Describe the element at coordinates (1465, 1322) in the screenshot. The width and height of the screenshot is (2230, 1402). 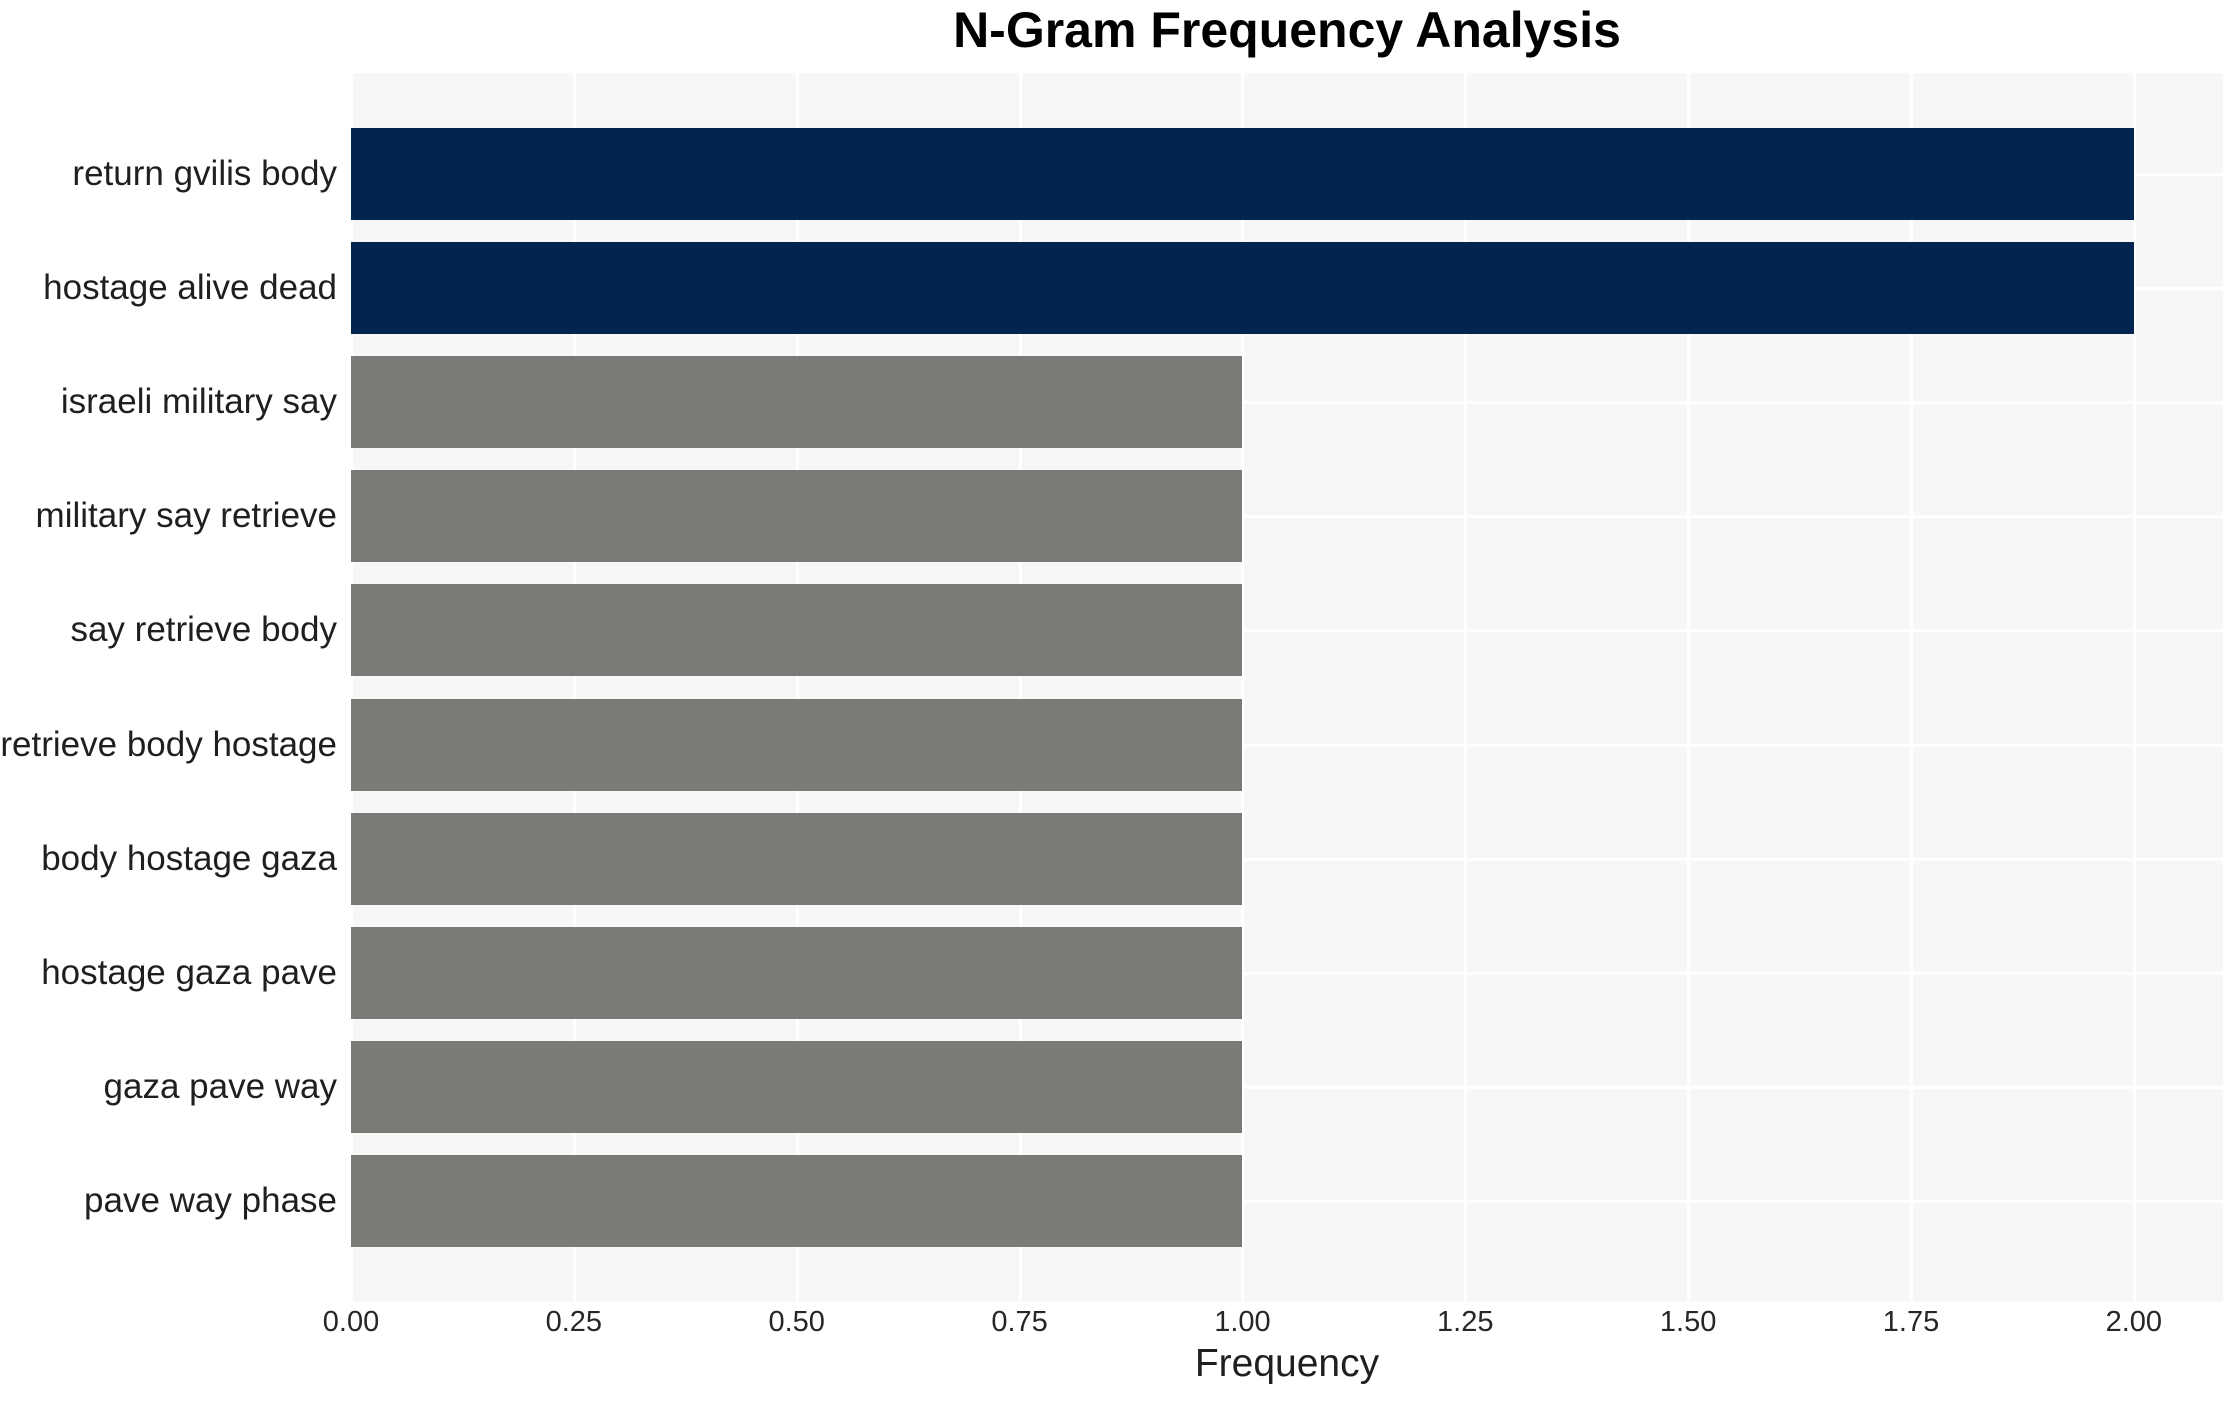
I see `x-tick-label: 1.25` at that location.